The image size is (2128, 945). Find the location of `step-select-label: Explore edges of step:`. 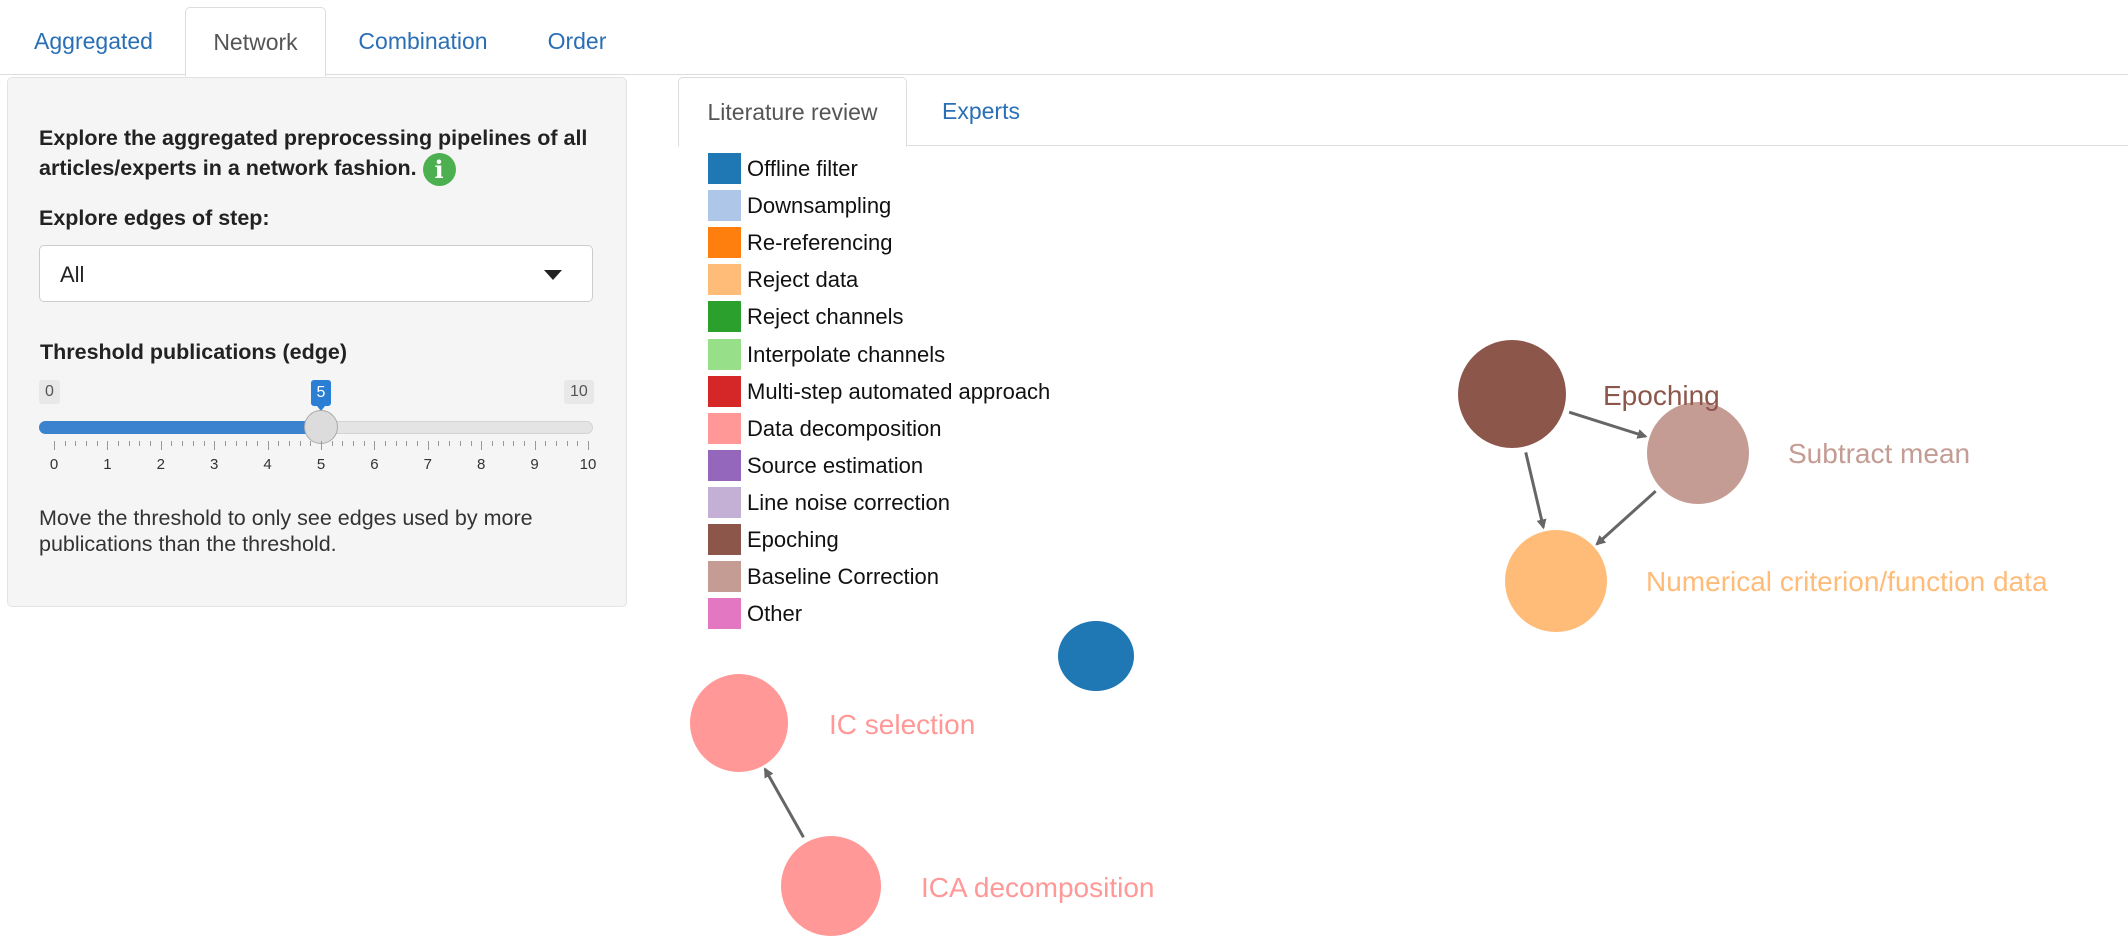

step-select-label: Explore edges of step: is located at coordinates (154, 218).